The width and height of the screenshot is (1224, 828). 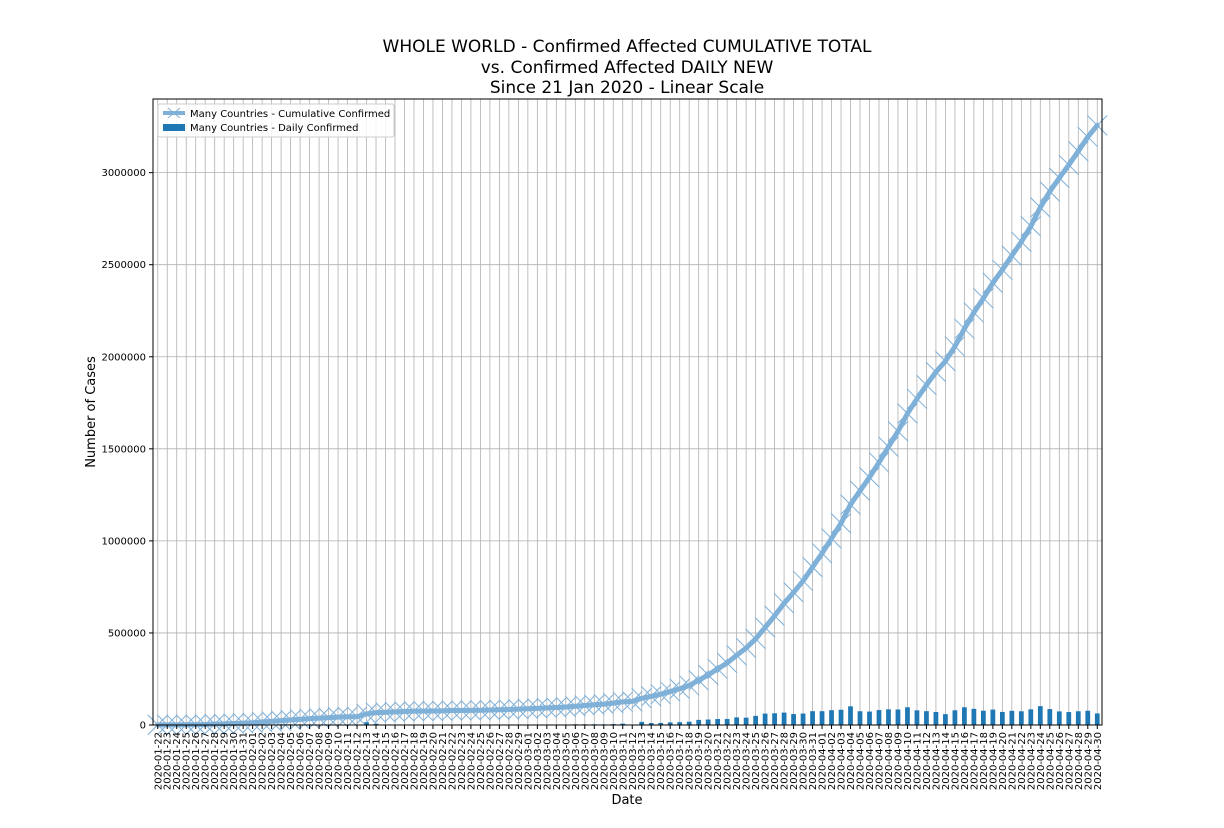 I want to click on x-tick-label: 2020-04-02, so click(x=832, y=761).